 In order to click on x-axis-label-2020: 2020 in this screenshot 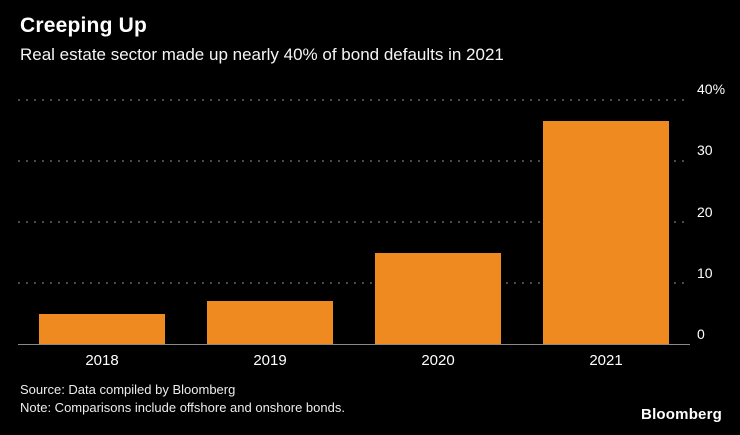, I will do `click(438, 360)`.